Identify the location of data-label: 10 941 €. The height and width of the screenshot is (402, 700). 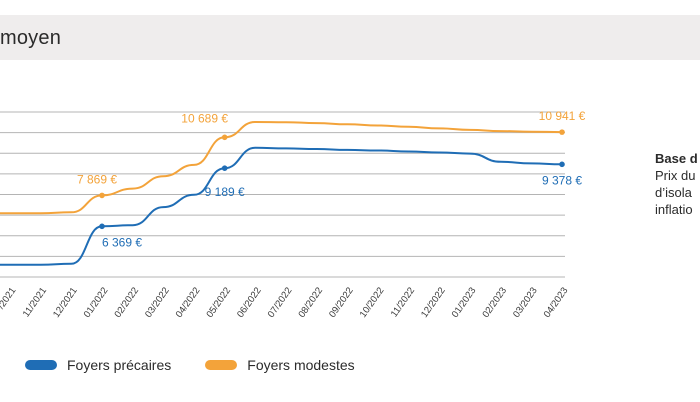
(562, 116).